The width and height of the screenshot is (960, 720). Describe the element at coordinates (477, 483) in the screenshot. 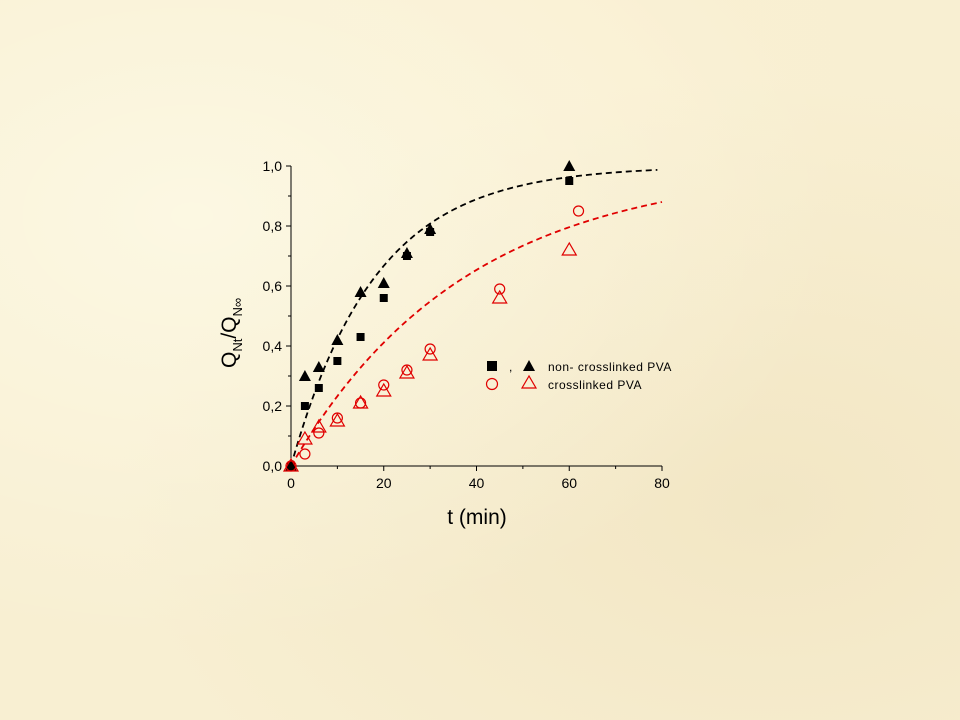

I see `x-tick-label: 40` at that location.